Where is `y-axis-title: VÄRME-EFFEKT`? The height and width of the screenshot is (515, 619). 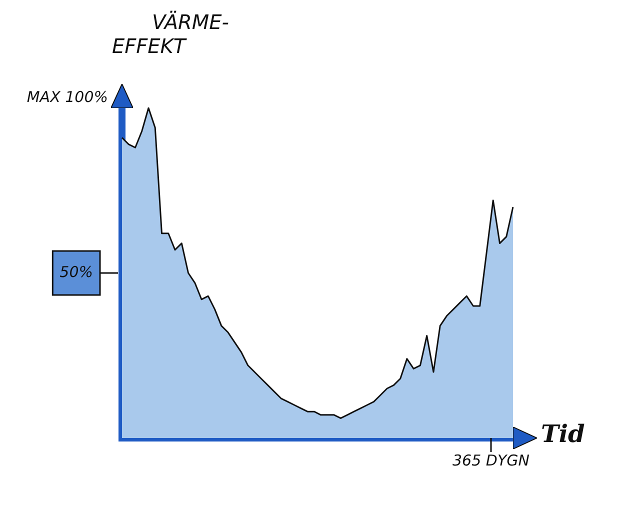
y-axis-title: VÄRME-EFFEKT is located at coordinates (171, 34).